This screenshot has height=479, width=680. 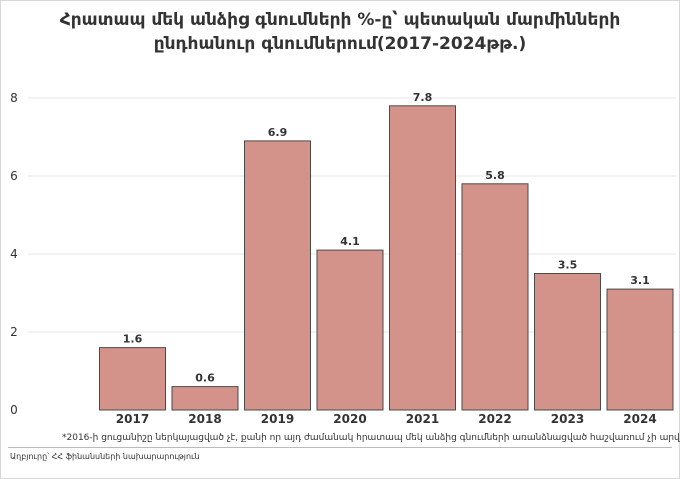 I want to click on data-label: 3.1, so click(x=640, y=280).